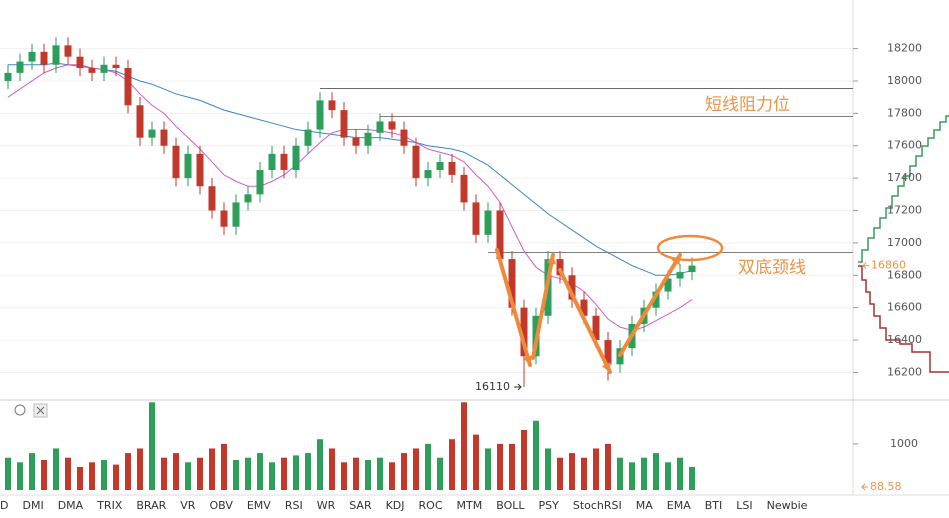 The width and height of the screenshot is (949, 518). Describe the element at coordinates (326, 505) in the screenshot. I see `indicator-tab: WR` at that location.